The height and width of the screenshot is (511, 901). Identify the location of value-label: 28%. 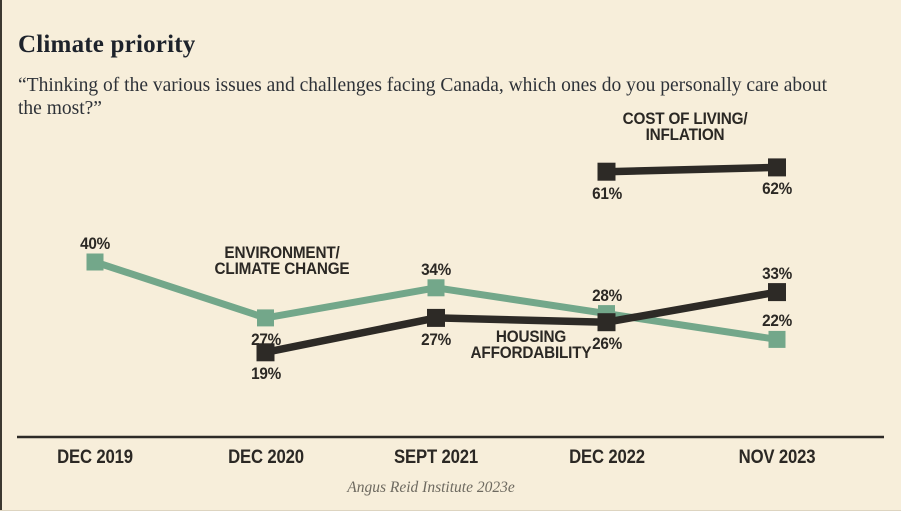
(606, 295).